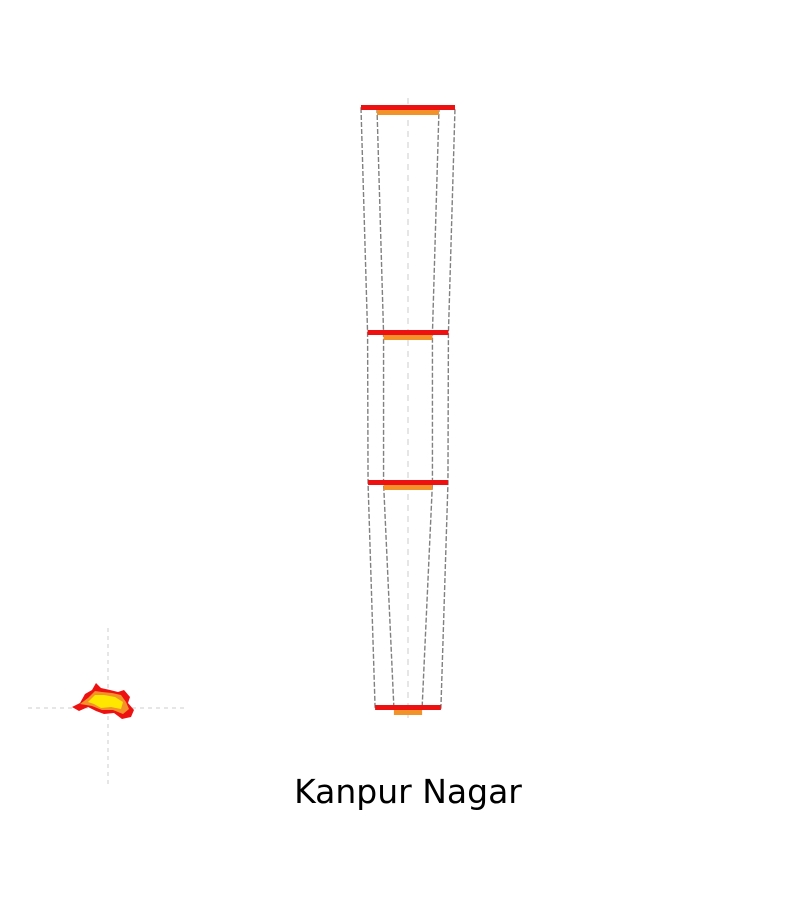  Describe the element at coordinates (408, 791) in the screenshot. I see `chart-title: Kanpur Nagar` at that location.